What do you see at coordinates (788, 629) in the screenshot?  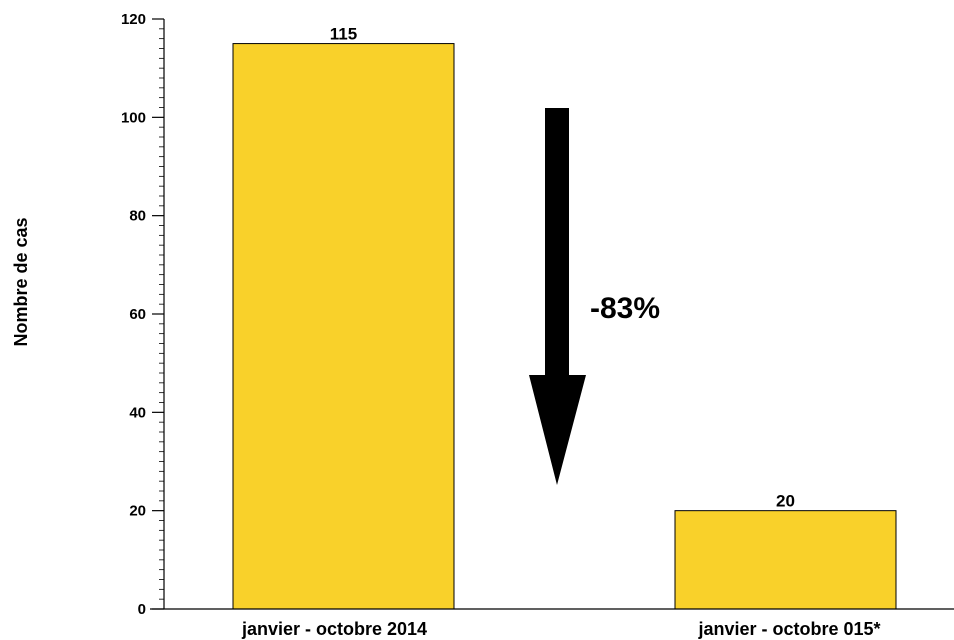 I see `x-category-label: janvier - octobre 015*` at bounding box center [788, 629].